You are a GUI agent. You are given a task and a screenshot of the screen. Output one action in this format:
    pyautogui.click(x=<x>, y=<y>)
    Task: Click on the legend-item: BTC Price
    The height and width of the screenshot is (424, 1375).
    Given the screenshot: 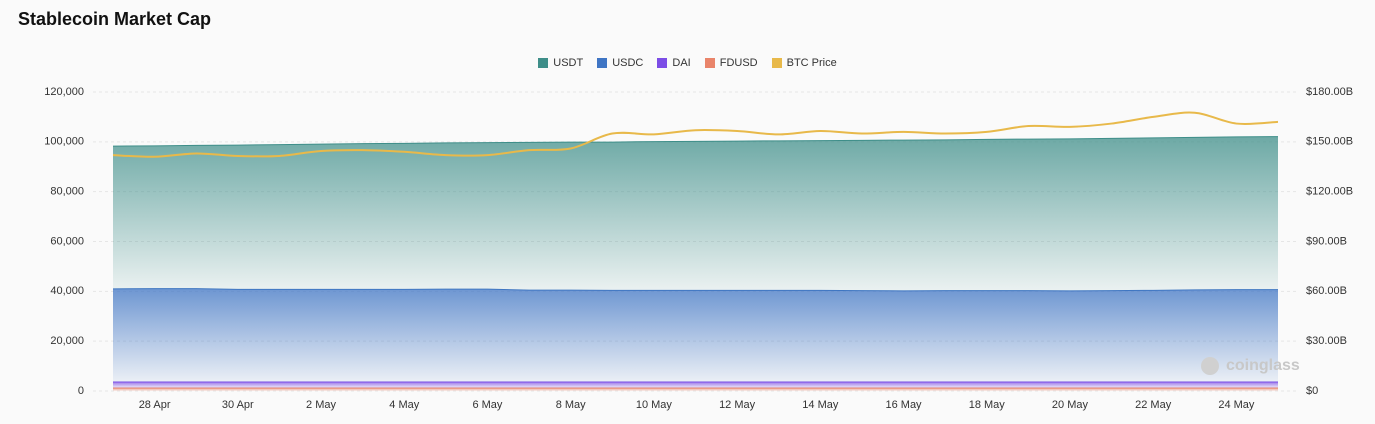 What is the action you would take?
    pyautogui.click(x=804, y=63)
    